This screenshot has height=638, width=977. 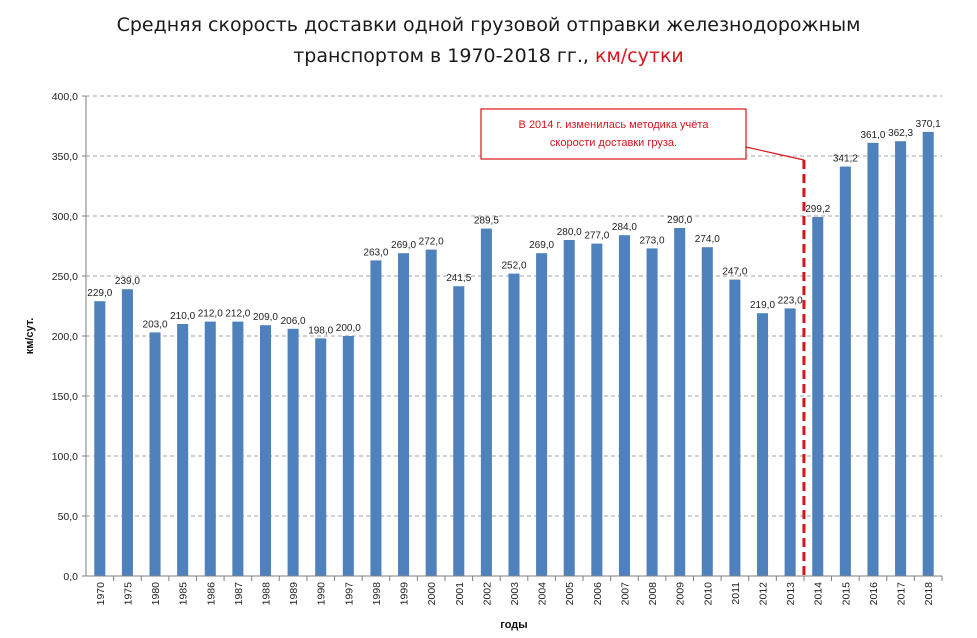 What do you see at coordinates (707, 411) in the screenshot?
I see `bar-2010` at bounding box center [707, 411].